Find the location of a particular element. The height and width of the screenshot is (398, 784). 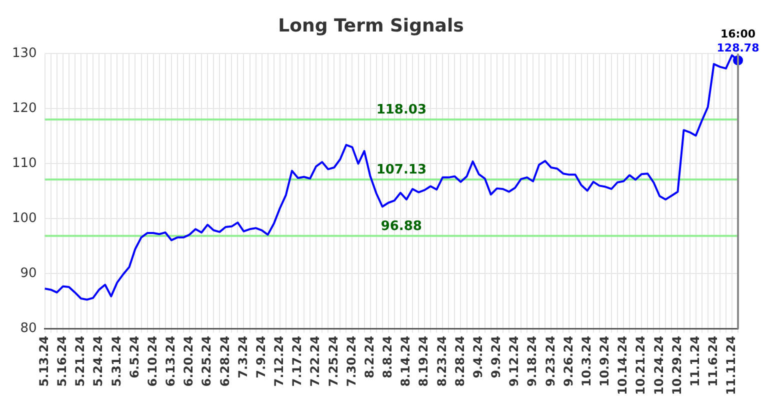

x-tick-label: 6.5.24 is located at coordinates (134, 357).